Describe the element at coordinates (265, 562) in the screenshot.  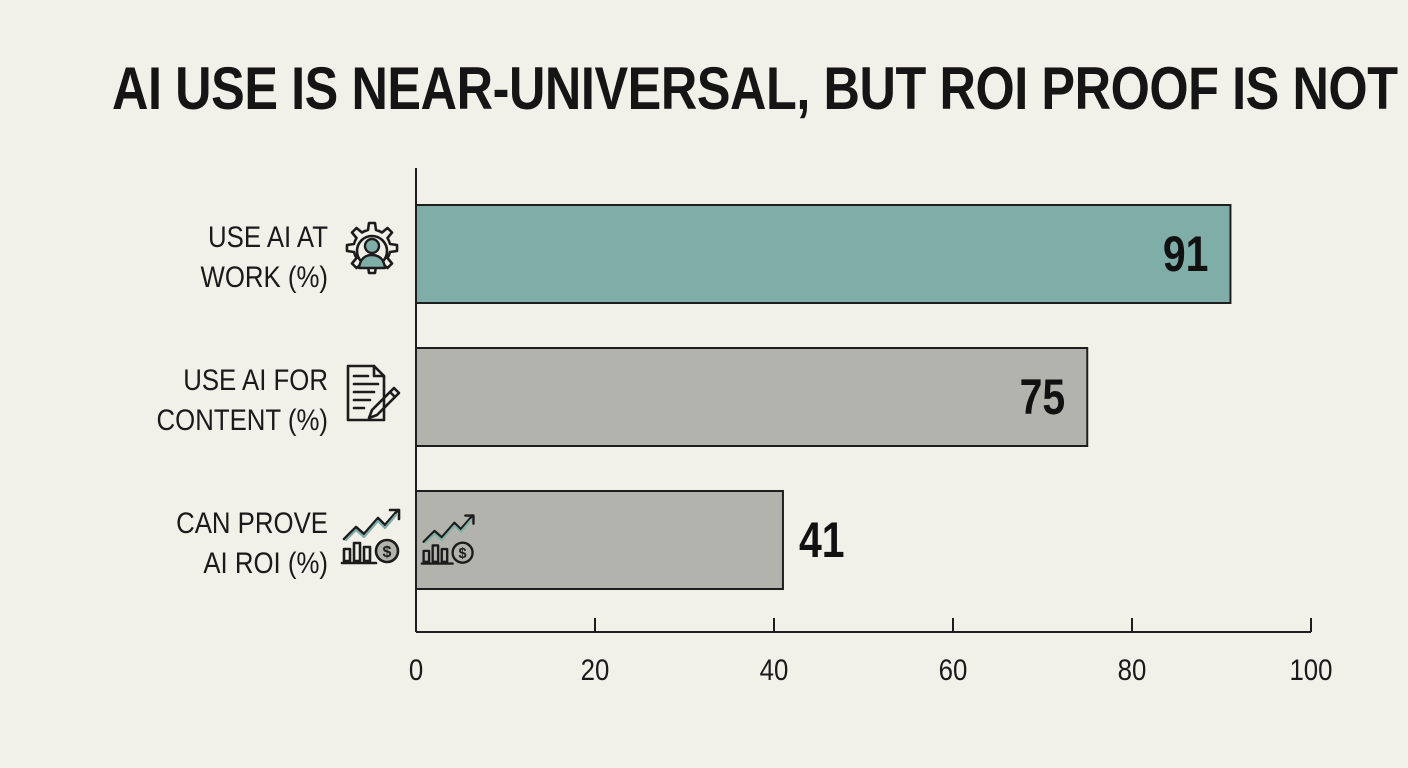
I see `category-label-3: AI ROI (%)` at that location.